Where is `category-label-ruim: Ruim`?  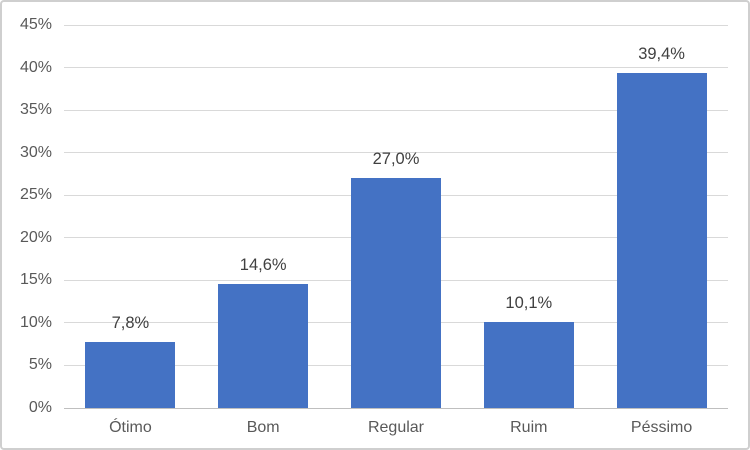
category-label-ruim: Ruim is located at coordinates (529, 427).